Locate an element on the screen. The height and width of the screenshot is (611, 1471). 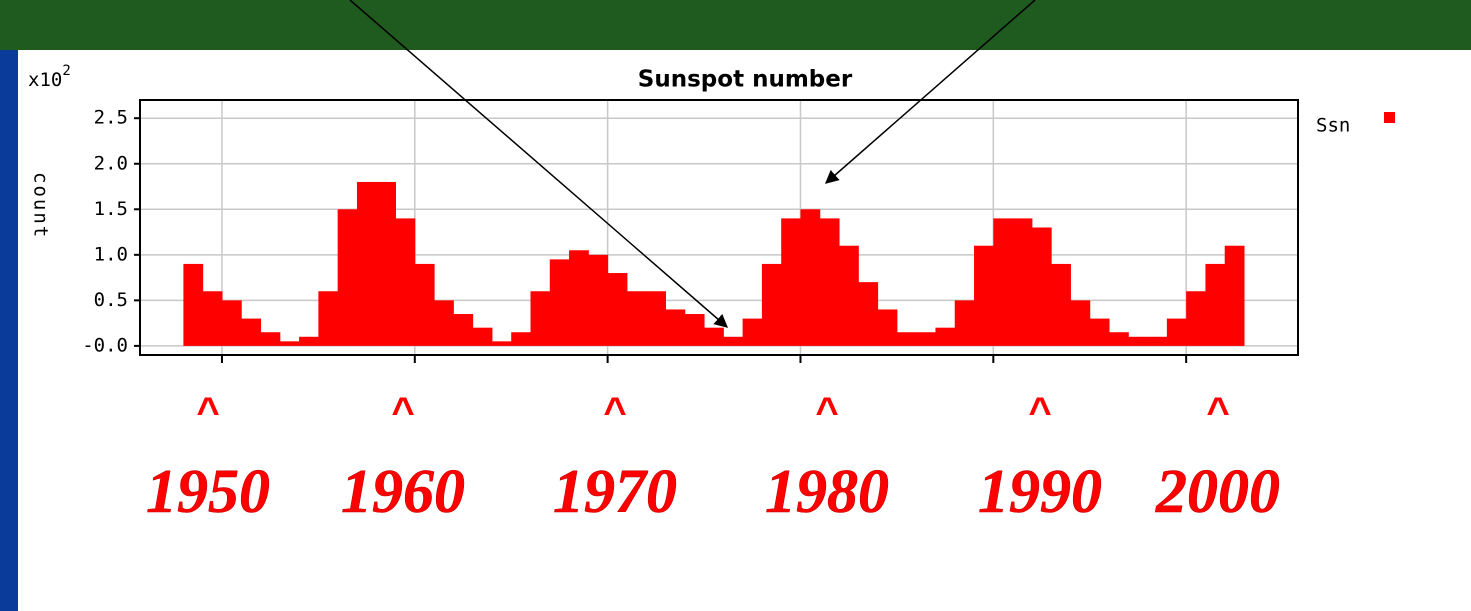
y-multiplier: x102 is located at coordinates (49, 77).